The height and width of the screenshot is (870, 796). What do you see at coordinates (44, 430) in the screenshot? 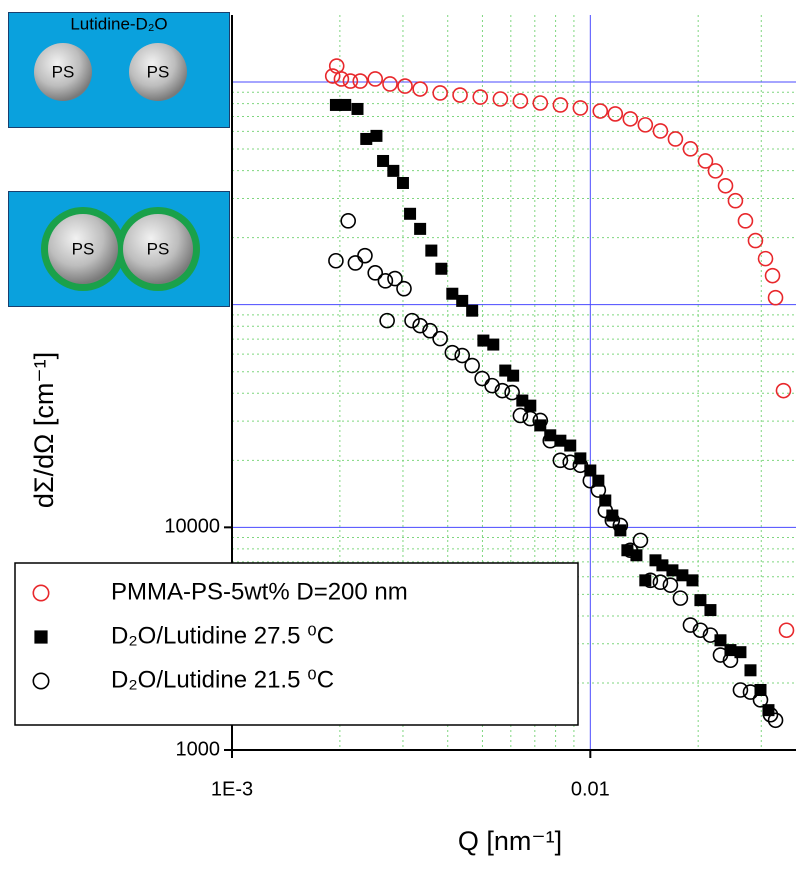
I see `y-axis-label: dΣ/dΩ [cm⁻¹]` at bounding box center [44, 430].